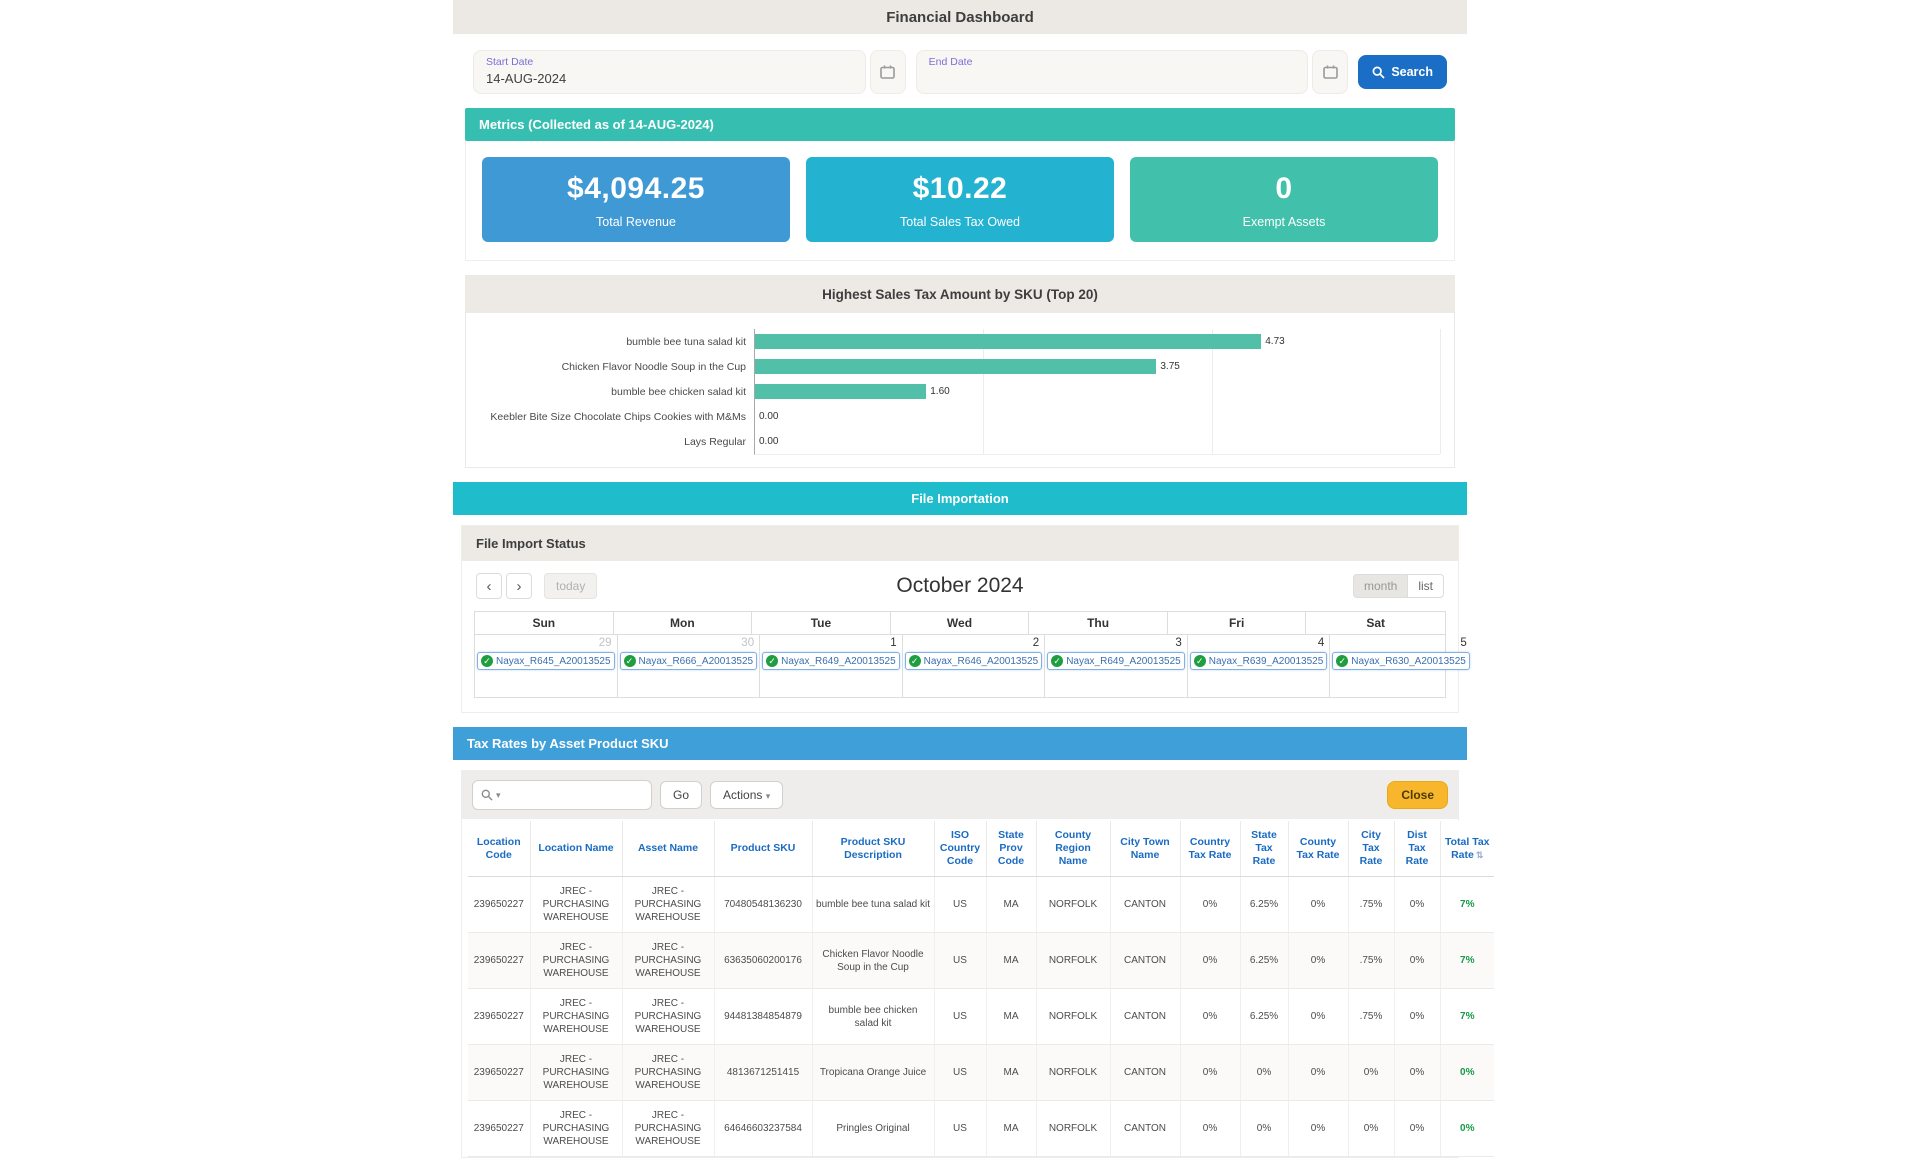  What do you see at coordinates (887, 72) in the screenshot?
I see `start-date-calendar-button` at bounding box center [887, 72].